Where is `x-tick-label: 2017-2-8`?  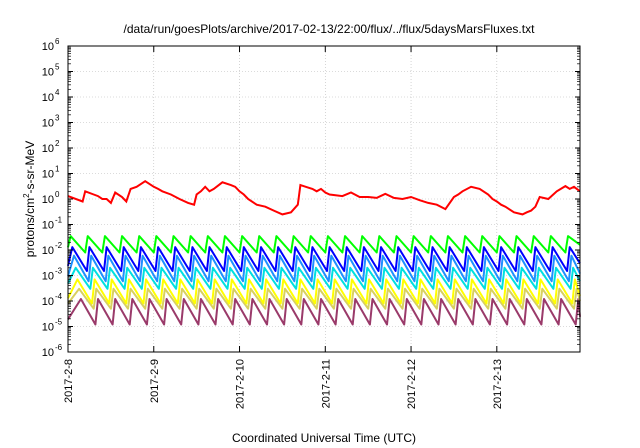
x-tick-label: 2017-2-8 is located at coordinates (69, 381).